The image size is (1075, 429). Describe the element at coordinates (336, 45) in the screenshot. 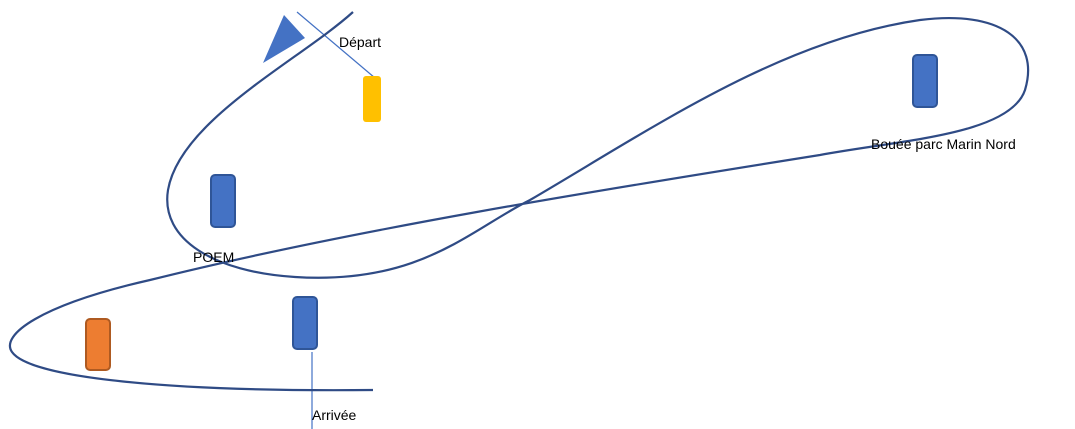

I see `start-line` at that location.